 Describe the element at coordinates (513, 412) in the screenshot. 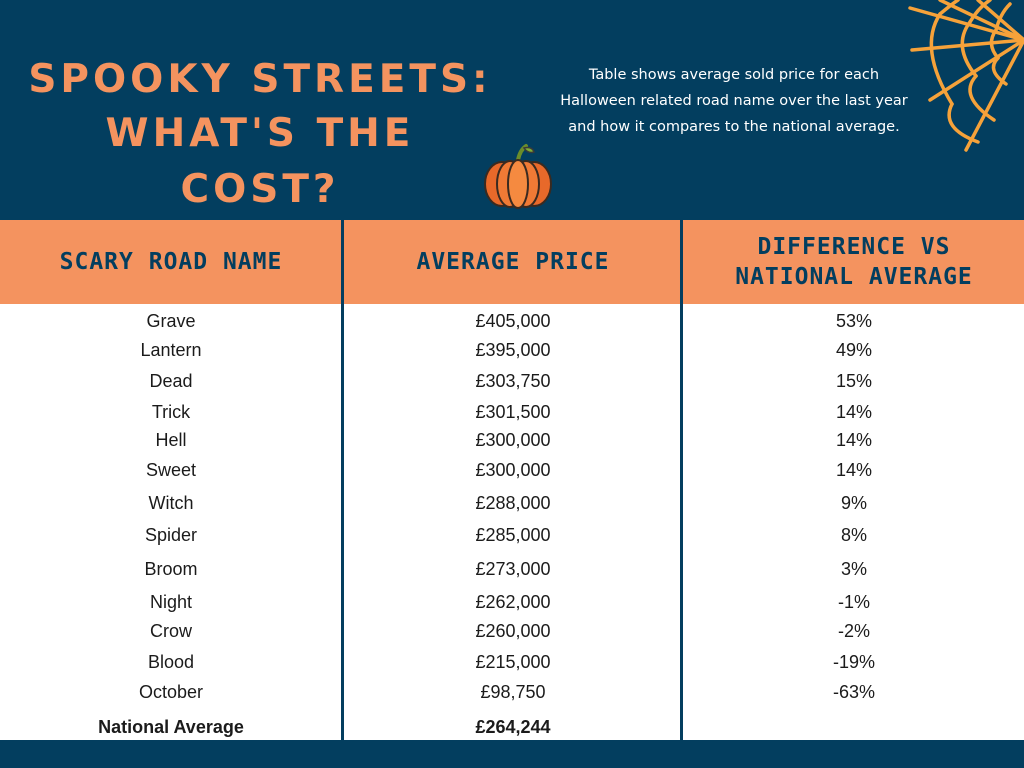

I see `average-price-cell: £301,500` at that location.